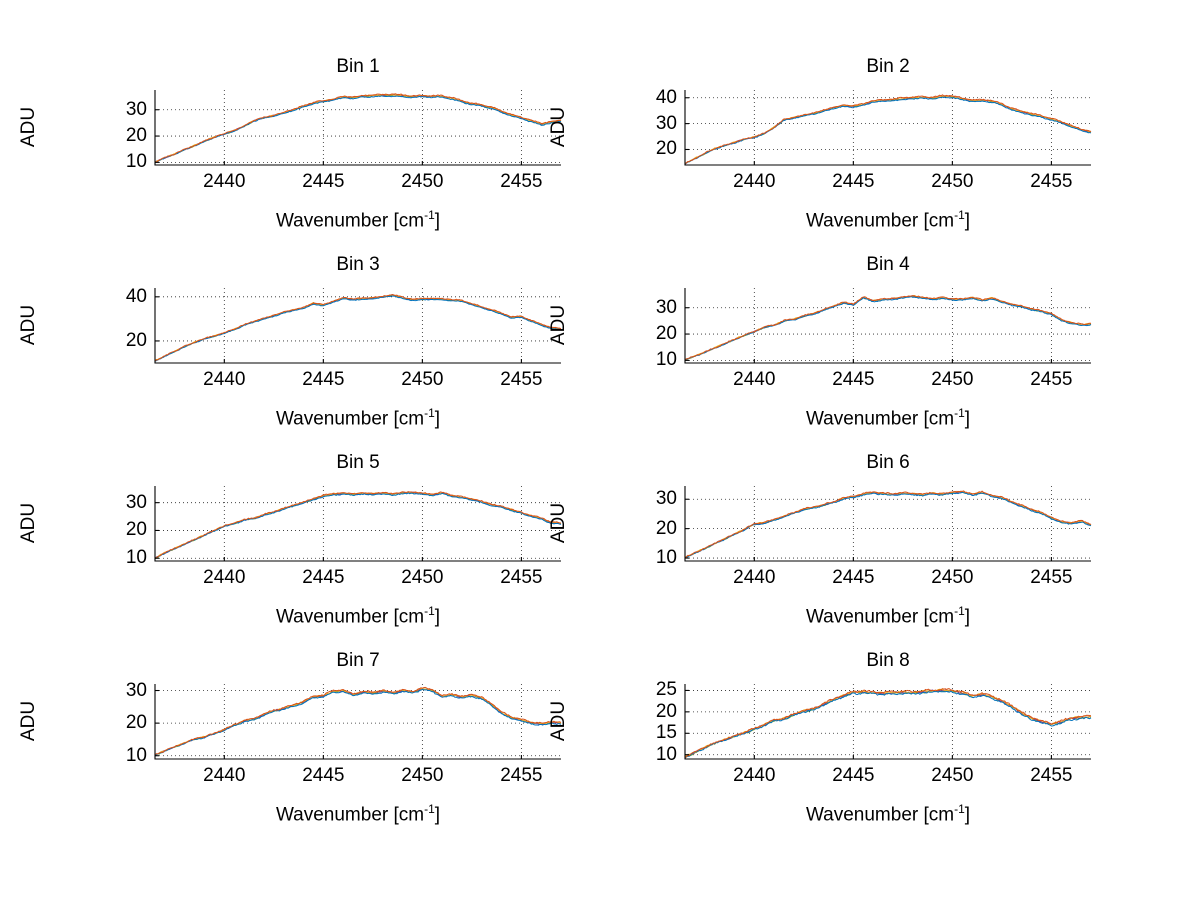 The width and height of the screenshot is (1200, 901). I want to click on subplot-title: Bin 3, so click(358, 264).